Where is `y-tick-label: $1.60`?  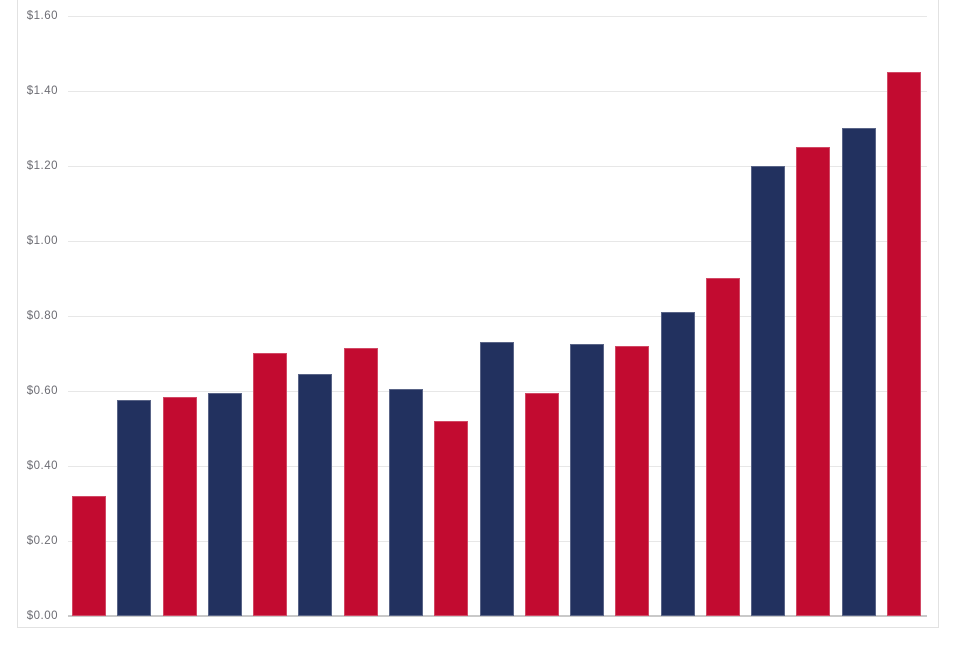 y-tick-label: $1.60 is located at coordinates (42, 16).